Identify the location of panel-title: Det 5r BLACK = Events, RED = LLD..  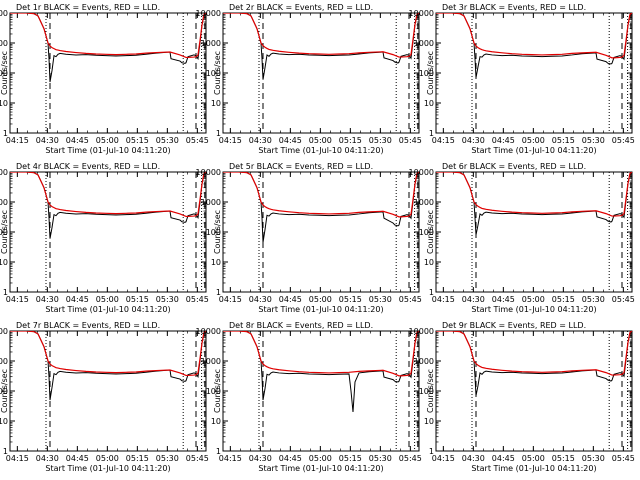
(301, 166).